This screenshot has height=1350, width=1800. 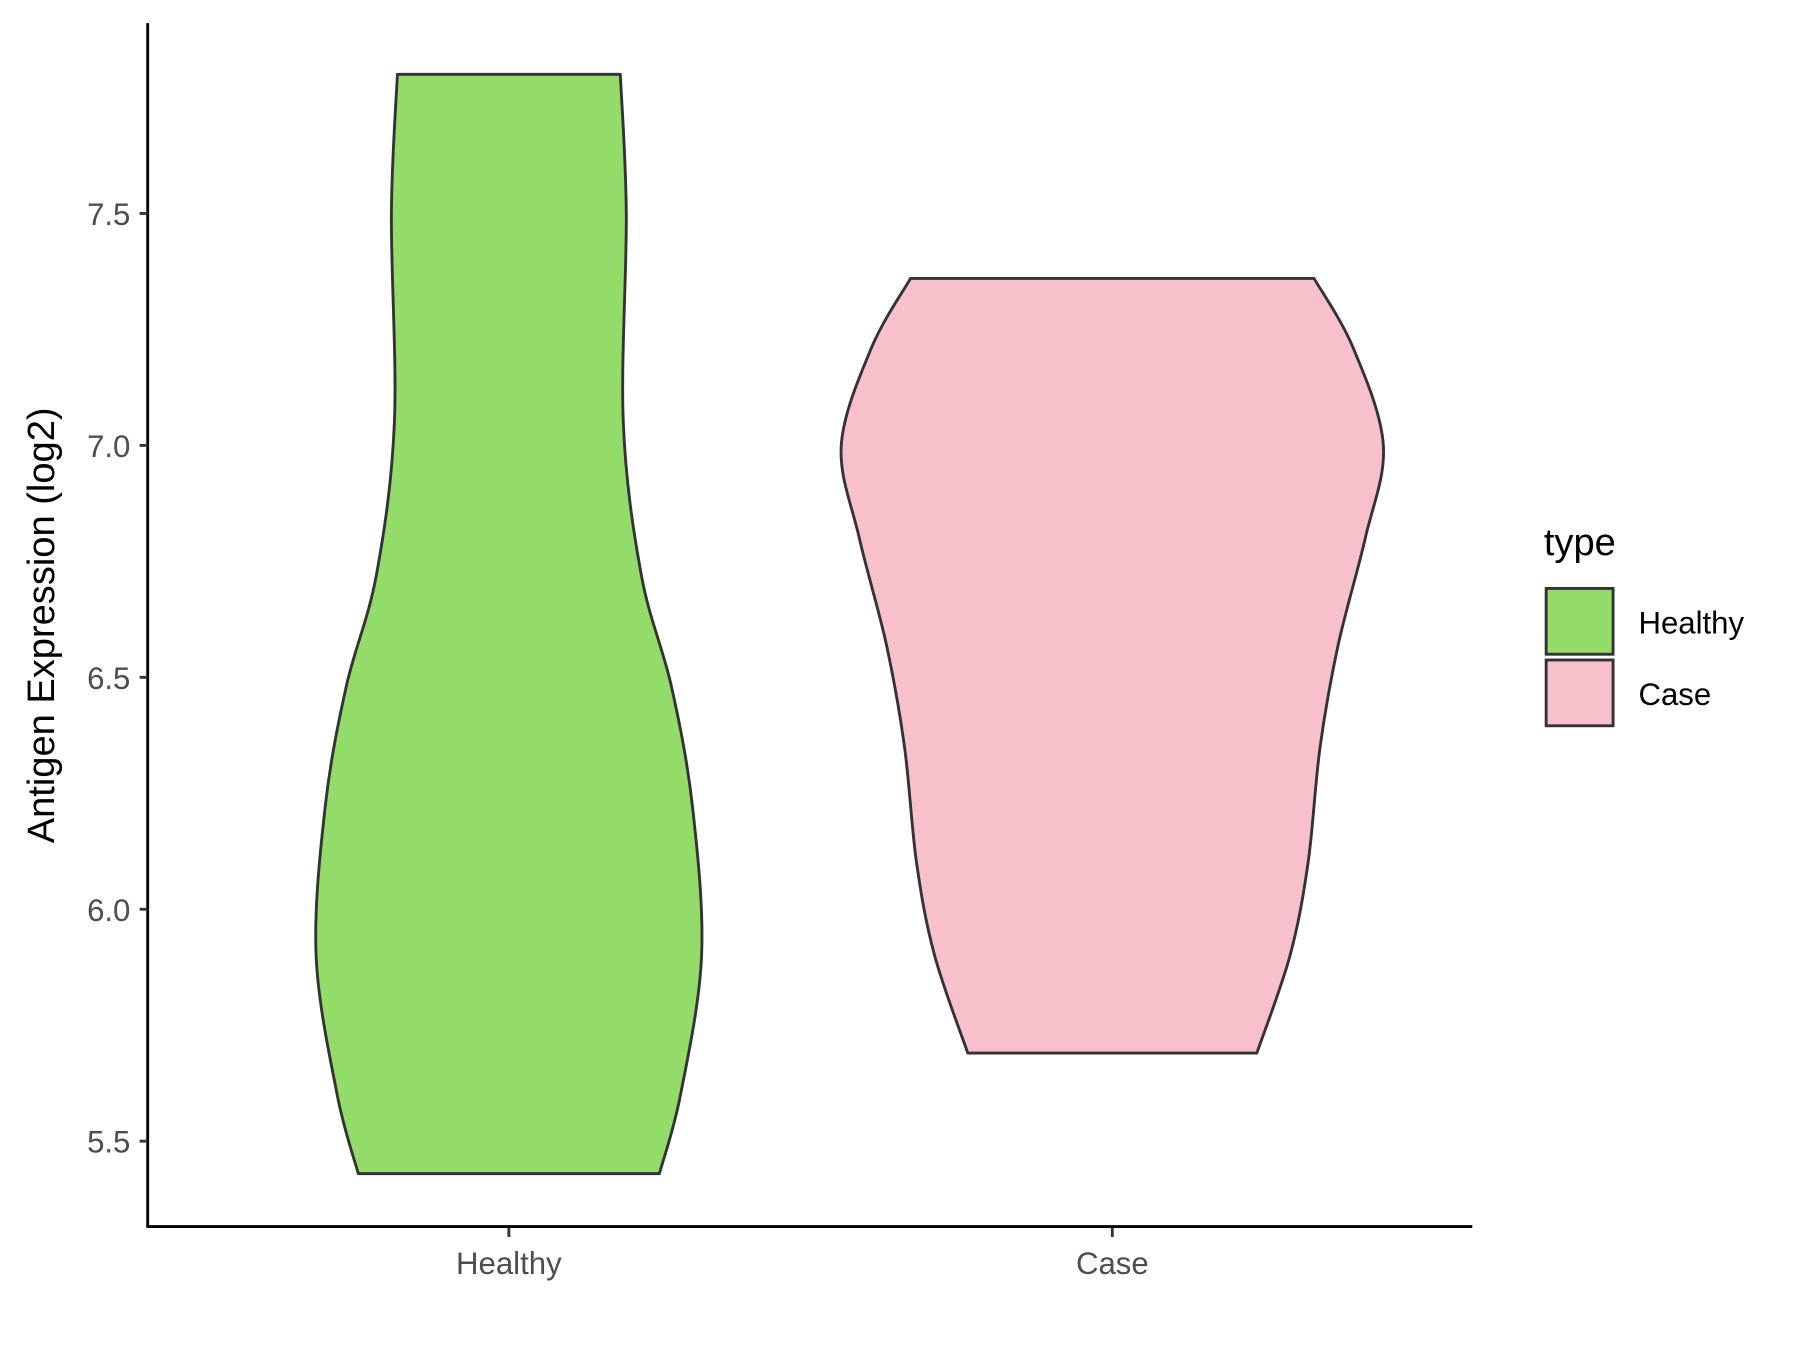 I want to click on y-tick-label: 7.5, so click(x=108, y=214).